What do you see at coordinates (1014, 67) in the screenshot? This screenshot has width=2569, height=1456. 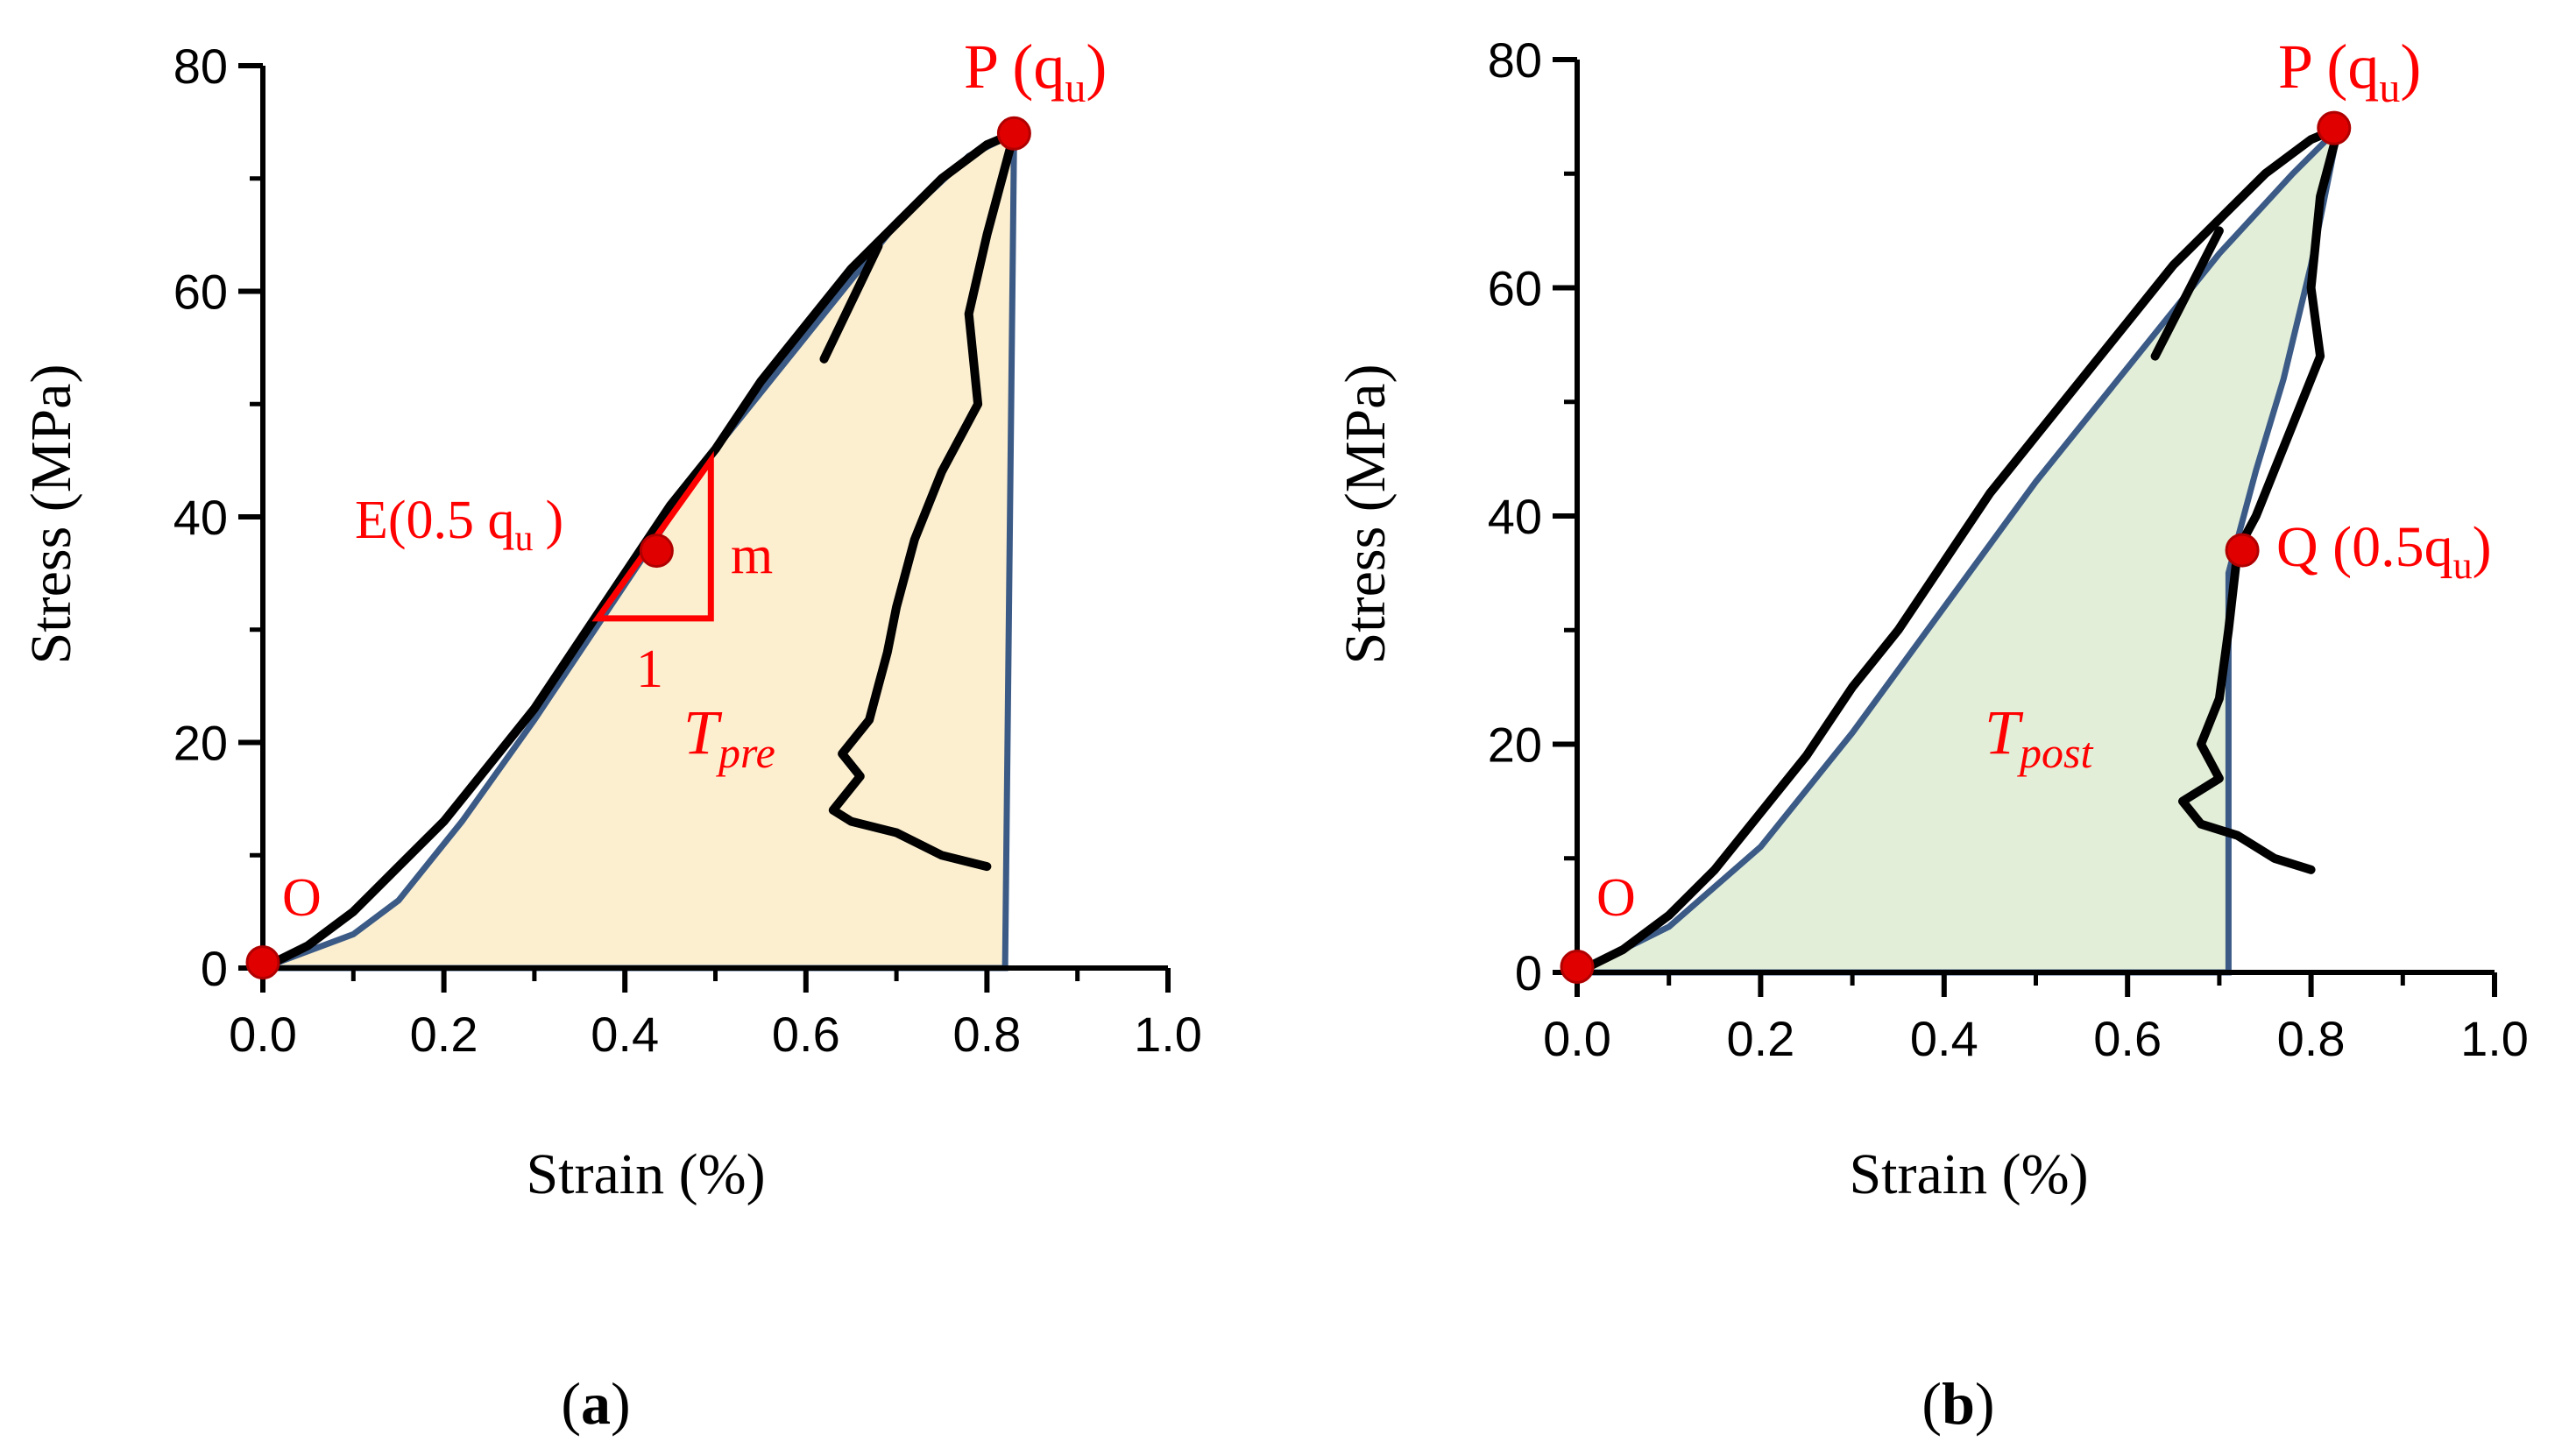 I see `panel-a-label-p-prefix: P (q` at bounding box center [1014, 67].